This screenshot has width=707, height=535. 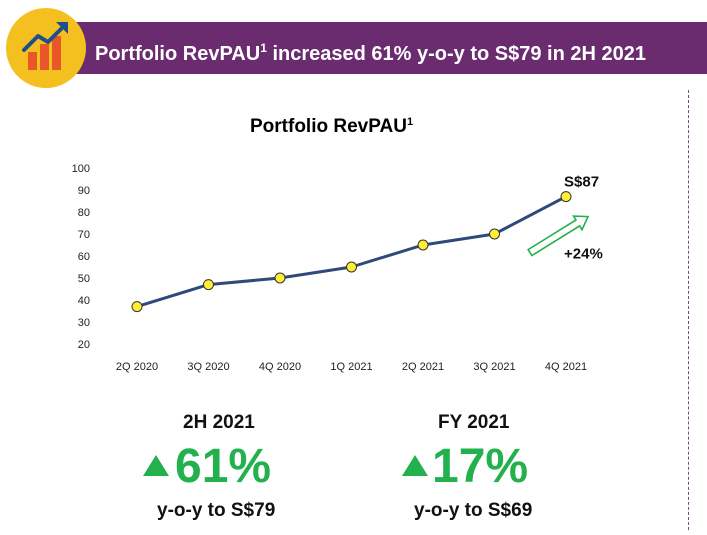 I want to click on chart-title: Portfolio RevPAU1, so click(x=331, y=127).